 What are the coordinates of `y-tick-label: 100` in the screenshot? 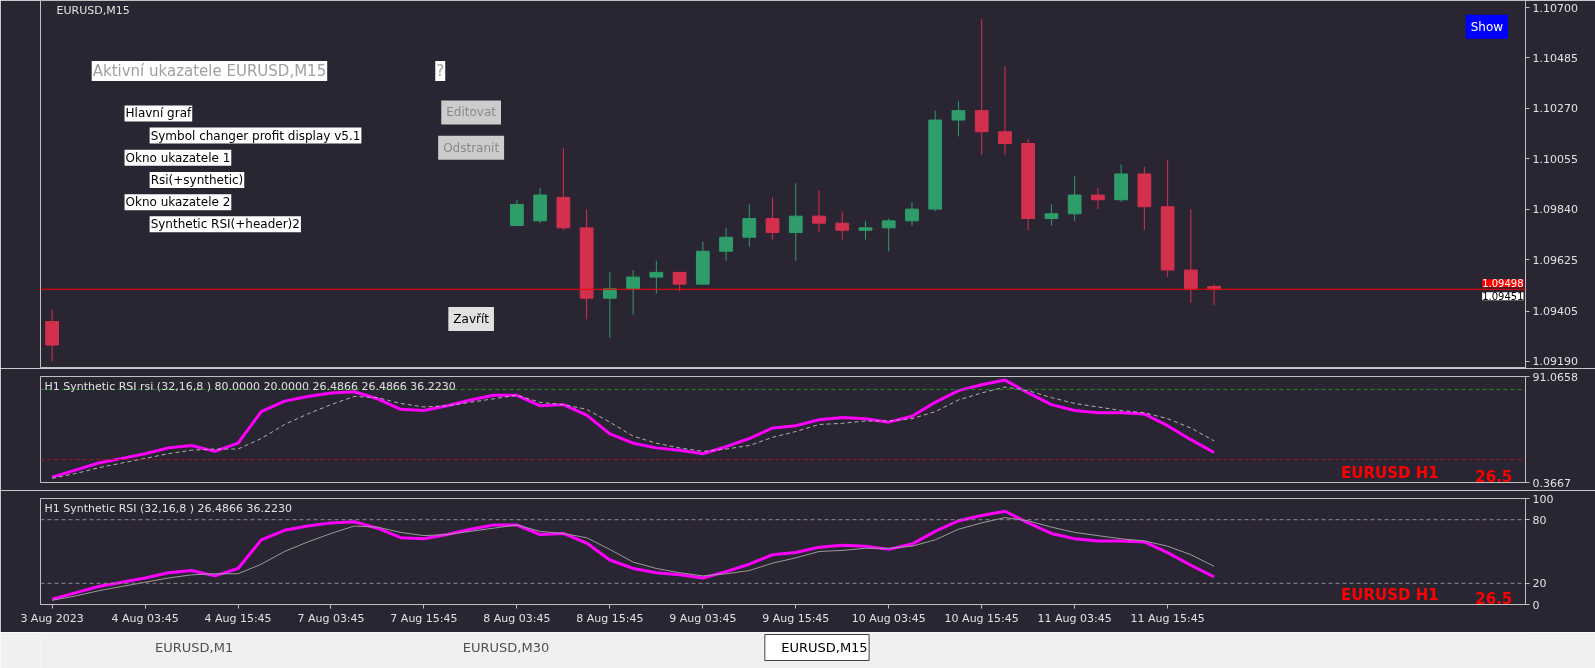 It's located at (1543, 499).